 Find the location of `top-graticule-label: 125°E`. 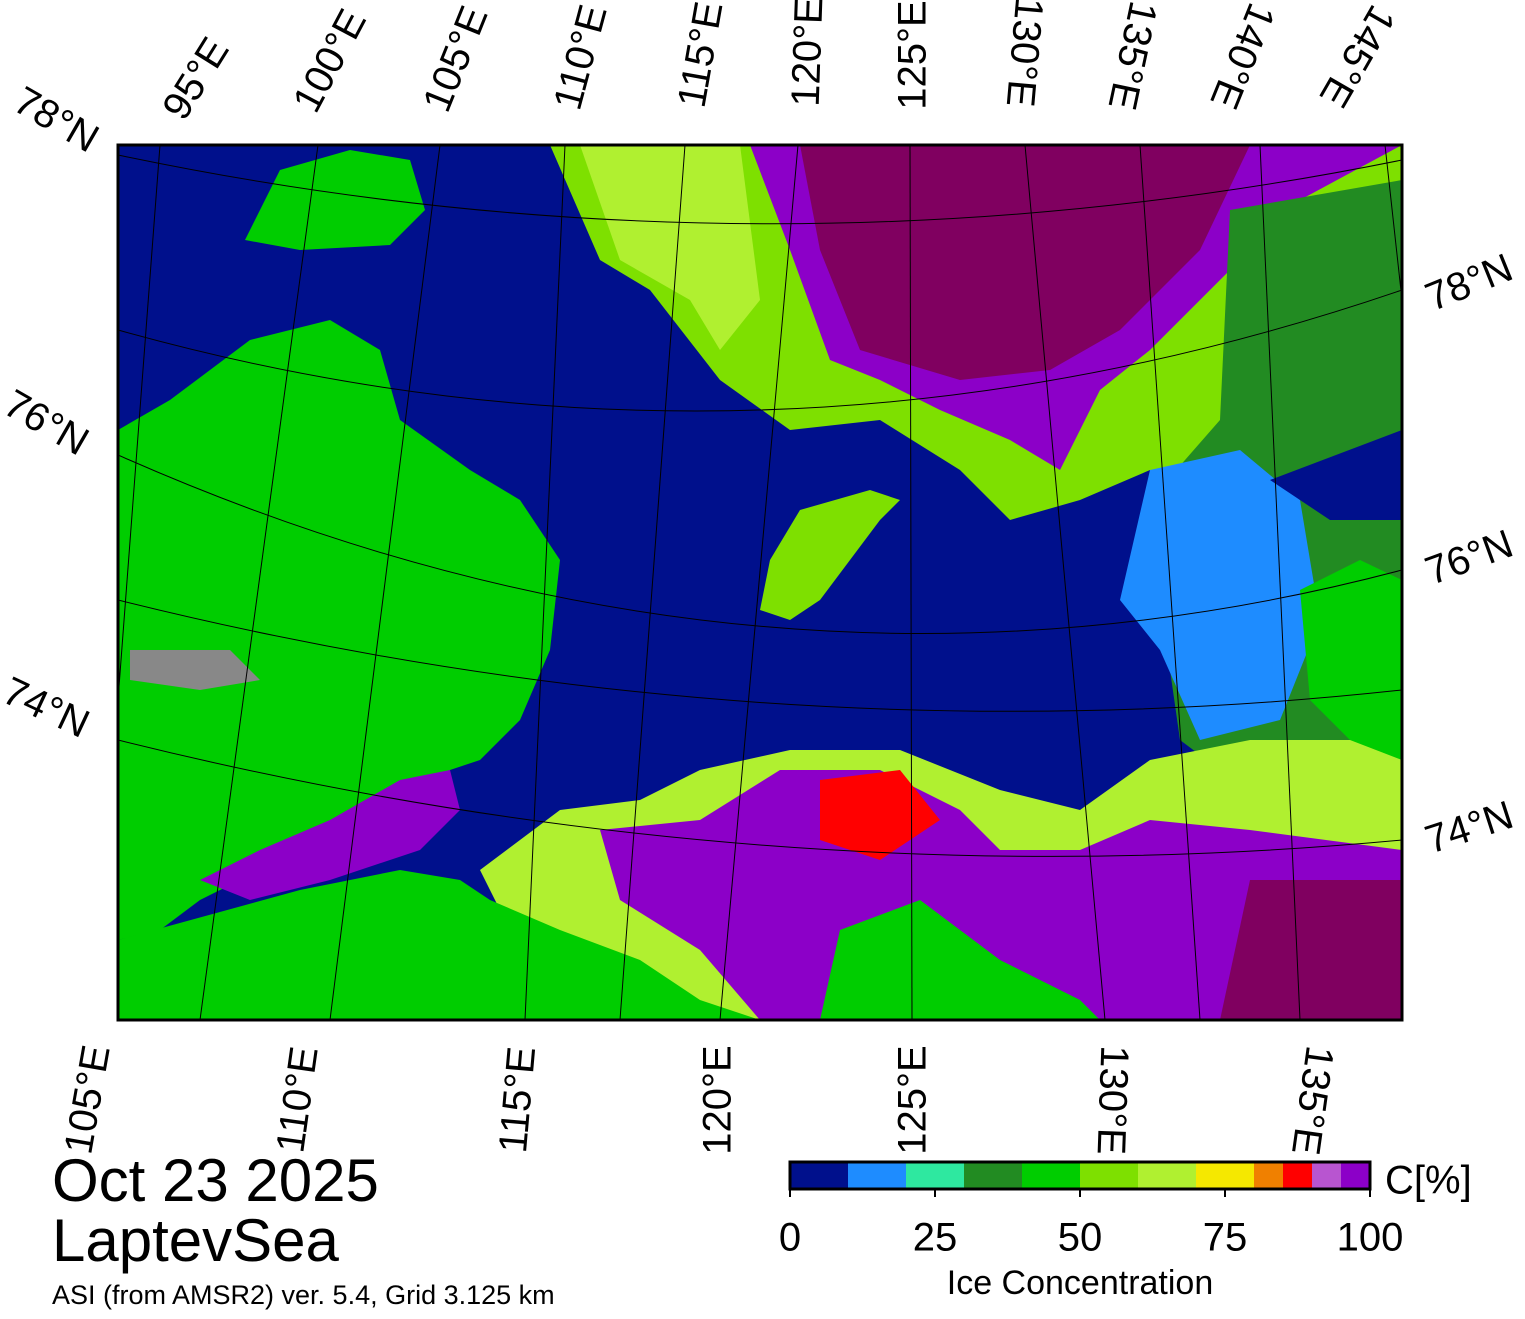

top-graticule-label: 125°E is located at coordinates (913, 54).